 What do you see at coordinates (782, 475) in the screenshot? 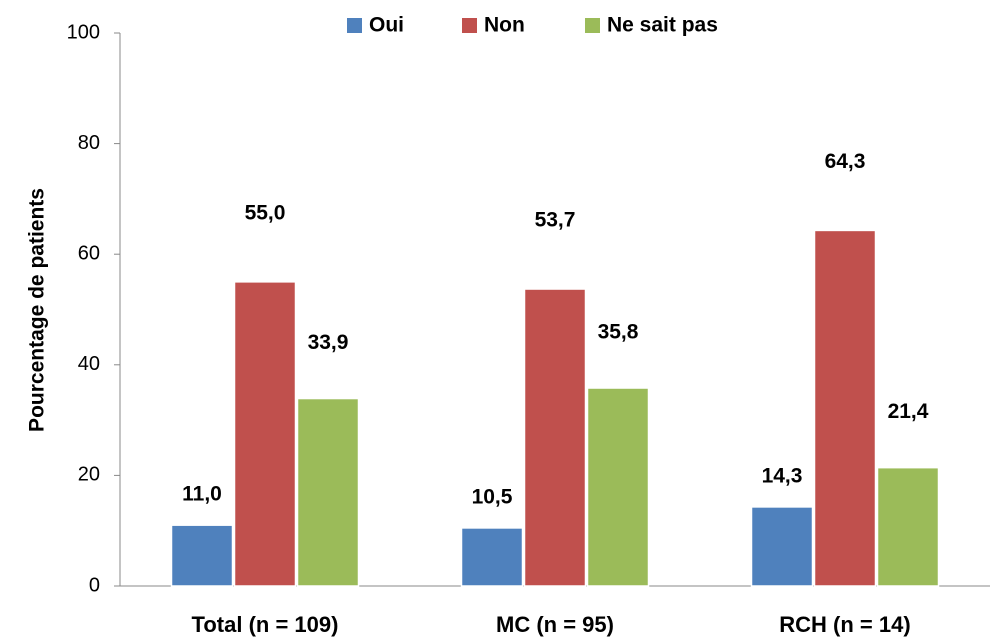
I see `value-label: 14,3` at bounding box center [782, 475].